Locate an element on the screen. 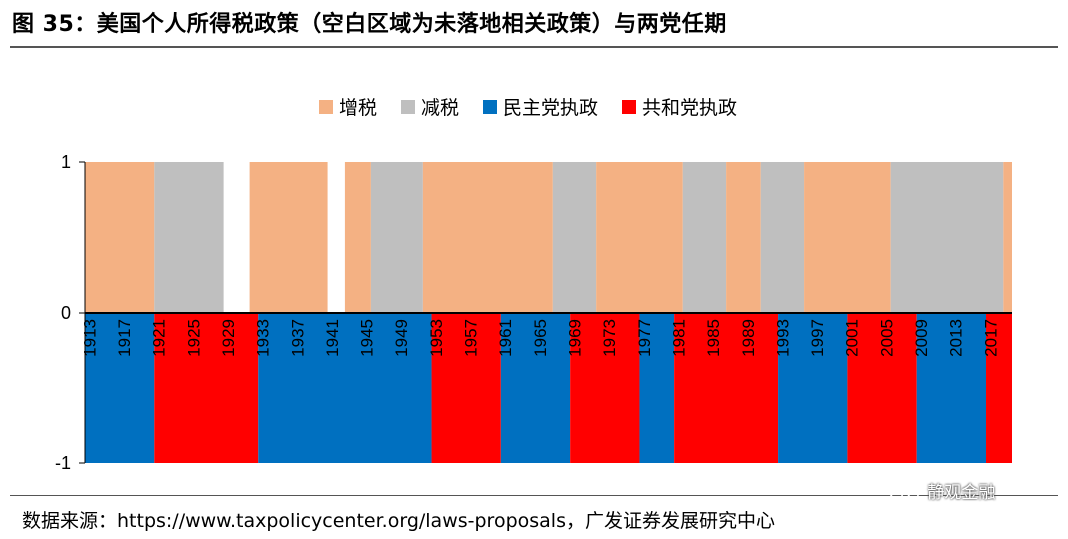  legend-swatch-democrat is located at coordinates (490, 107).